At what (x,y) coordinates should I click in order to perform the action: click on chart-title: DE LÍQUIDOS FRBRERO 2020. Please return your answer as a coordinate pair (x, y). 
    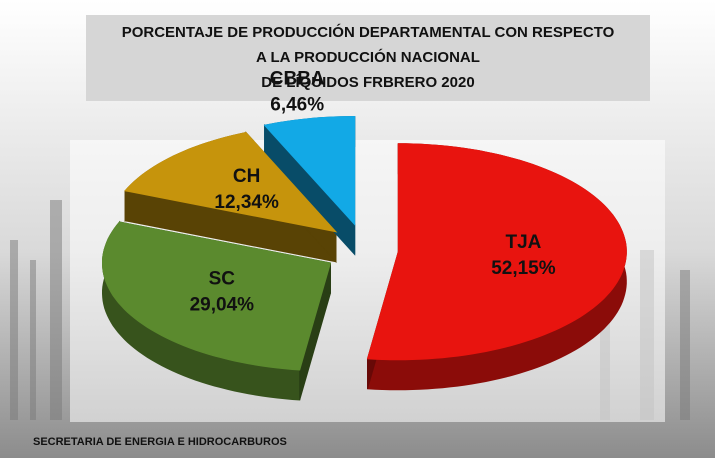
    Looking at the image, I should click on (367, 82).